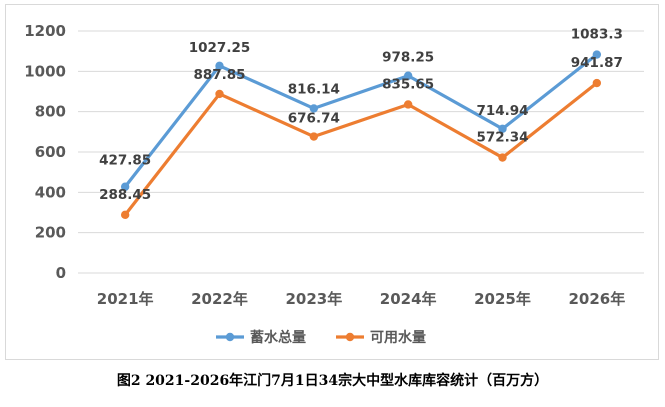 Image resolution: width=665 pixels, height=407 pixels. What do you see at coordinates (50, 233) in the screenshot?
I see `y-tick-label-200: 200` at bounding box center [50, 233].